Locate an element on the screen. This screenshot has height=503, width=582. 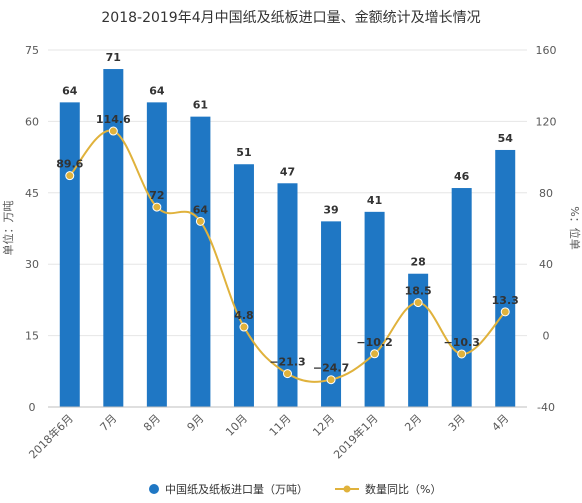
x-tick-label: 7月 is located at coordinates (109, 423).